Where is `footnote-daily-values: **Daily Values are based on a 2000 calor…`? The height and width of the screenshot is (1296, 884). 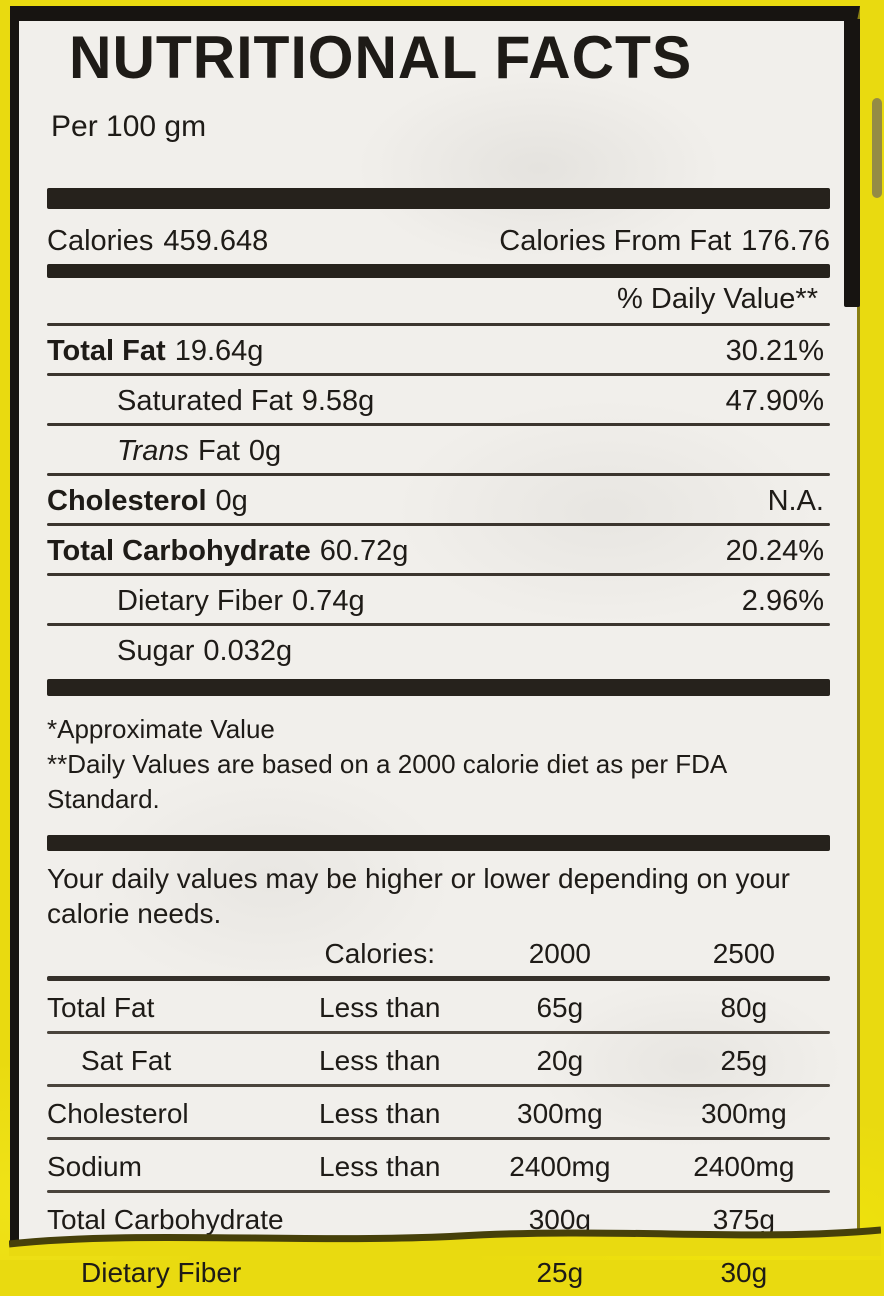
footnote-daily-values: **Daily Values are based on a 2000 calor… is located at coordinates (386, 781).